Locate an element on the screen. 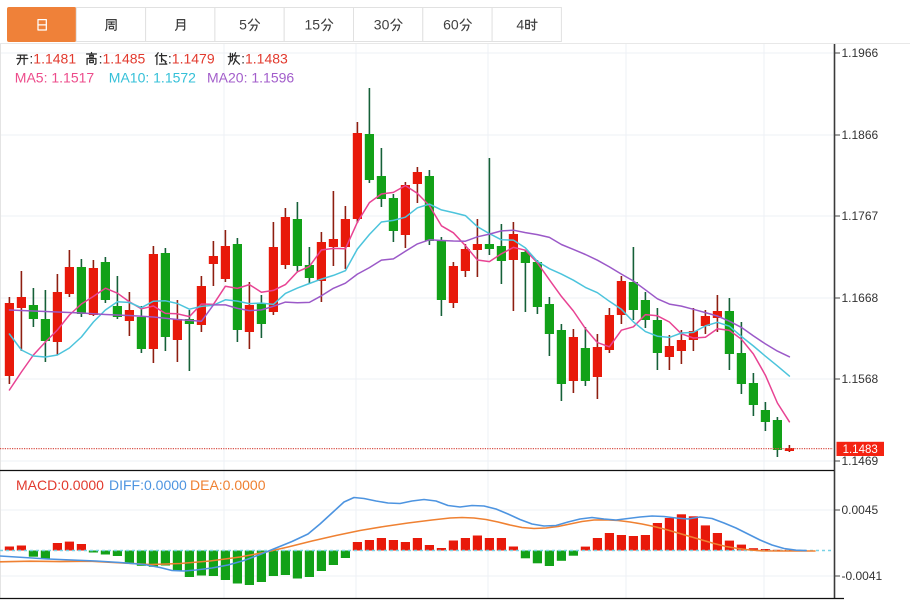 The height and width of the screenshot is (610, 910). svg-text: 1.1469 is located at coordinates (860, 461).